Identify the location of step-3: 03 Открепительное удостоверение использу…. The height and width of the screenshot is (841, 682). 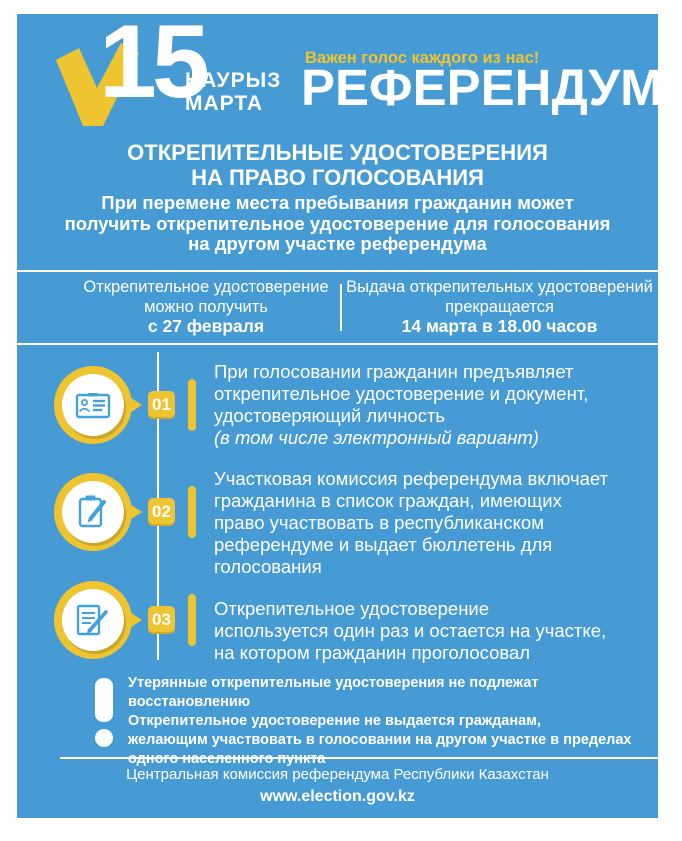
(337, 620).